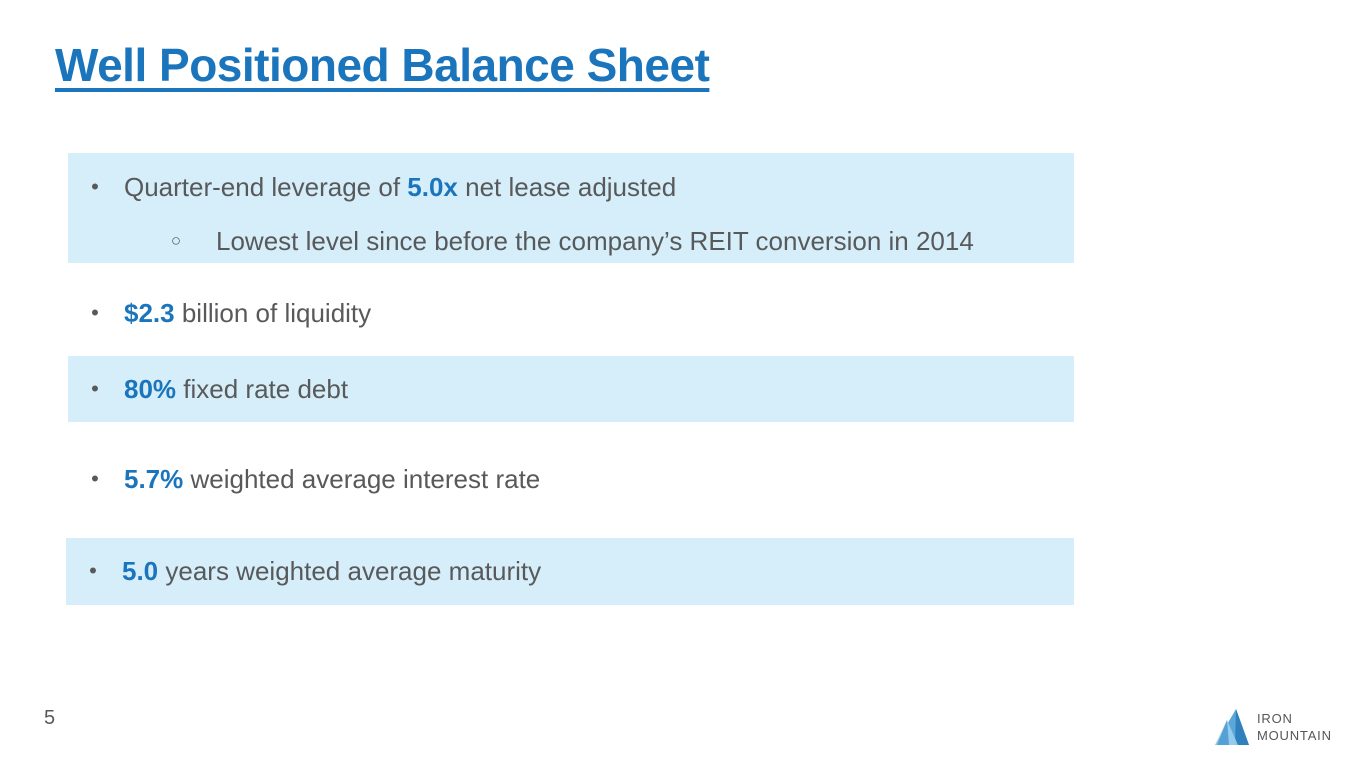 The height and width of the screenshot is (768, 1365). What do you see at coordinates (1294, 735) in the screenshot?
I see `logo-wordmark-line2: MOUNTAIN` at bounding box center [1294, 735].